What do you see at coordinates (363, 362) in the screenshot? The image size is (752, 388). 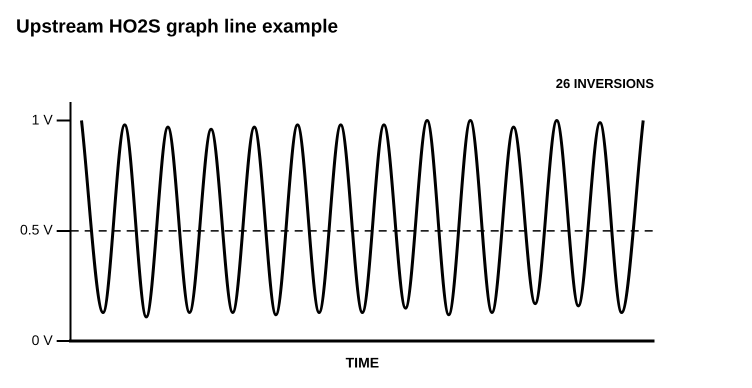 I see `x-axis-title: TIME` at bounding box center [363, 362].